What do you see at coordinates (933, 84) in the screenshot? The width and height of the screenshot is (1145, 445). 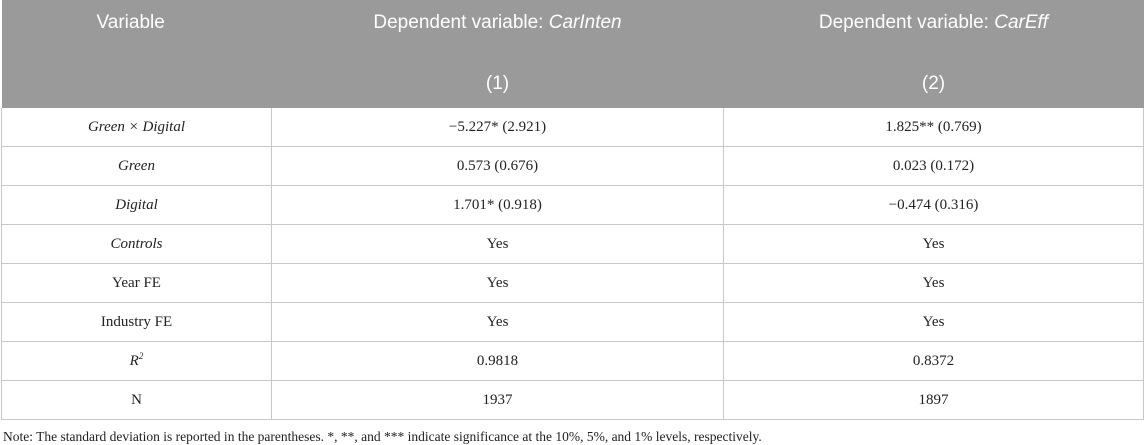 I see `col2-header: (2)` at bounding box center [933, 84].